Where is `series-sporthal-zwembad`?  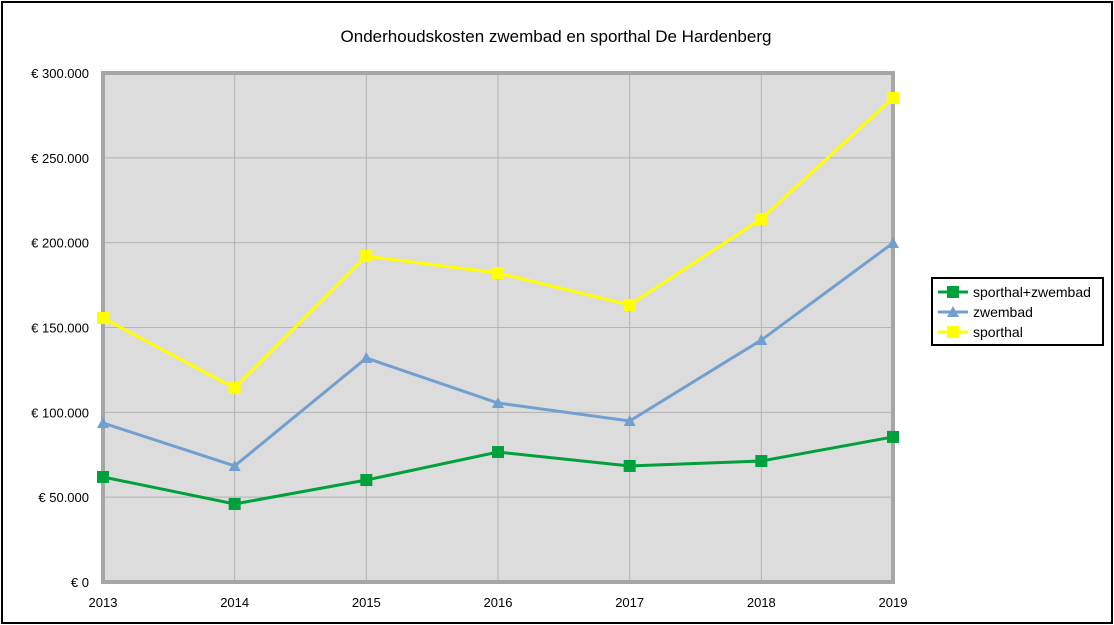 series-sporthal-zwembad is located at coordinates (498, 470).